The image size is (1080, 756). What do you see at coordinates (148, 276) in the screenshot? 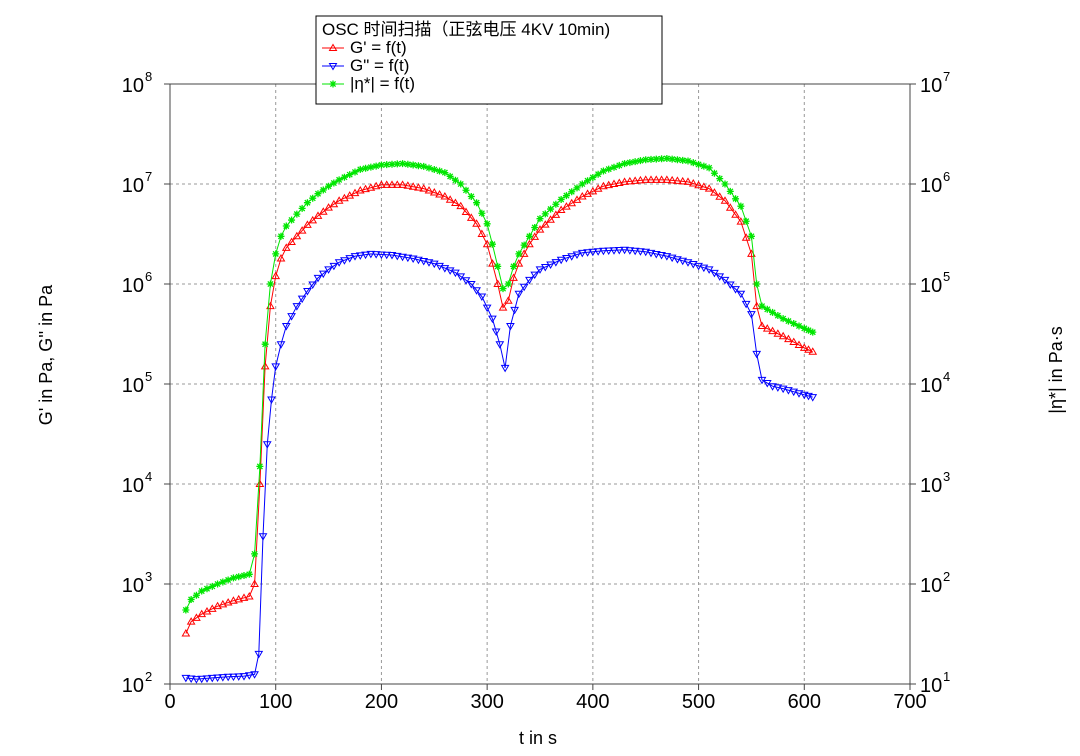
I see `y-tick-exponent: 6` at bounding box center [148, 276].